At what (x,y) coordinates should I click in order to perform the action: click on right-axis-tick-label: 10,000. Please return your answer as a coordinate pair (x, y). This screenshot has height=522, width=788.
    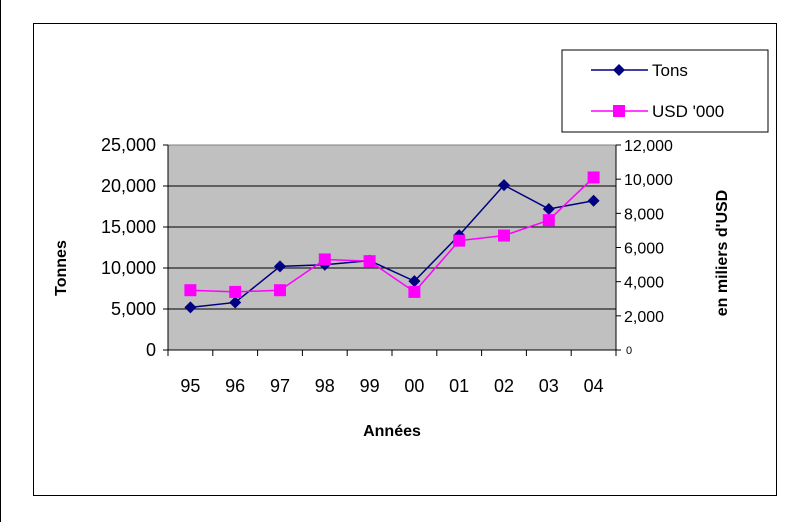
    Looking at the image, I should click on (648, 180).